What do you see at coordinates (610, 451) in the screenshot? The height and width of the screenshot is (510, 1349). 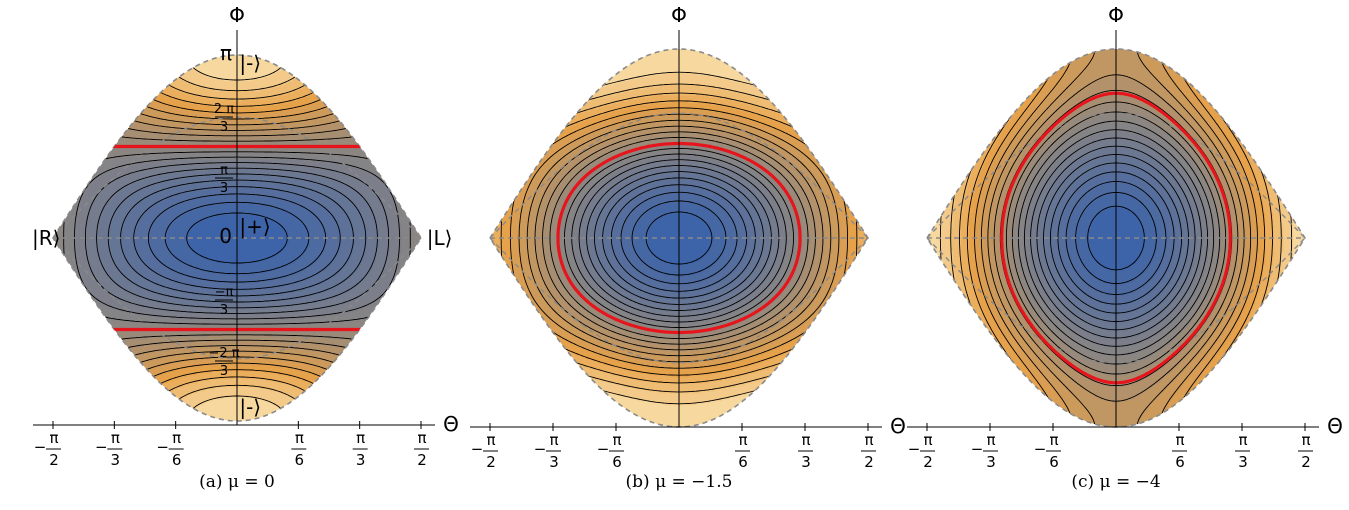 I see `x-tick-label: − π 6` at bounding box center [610, 451].